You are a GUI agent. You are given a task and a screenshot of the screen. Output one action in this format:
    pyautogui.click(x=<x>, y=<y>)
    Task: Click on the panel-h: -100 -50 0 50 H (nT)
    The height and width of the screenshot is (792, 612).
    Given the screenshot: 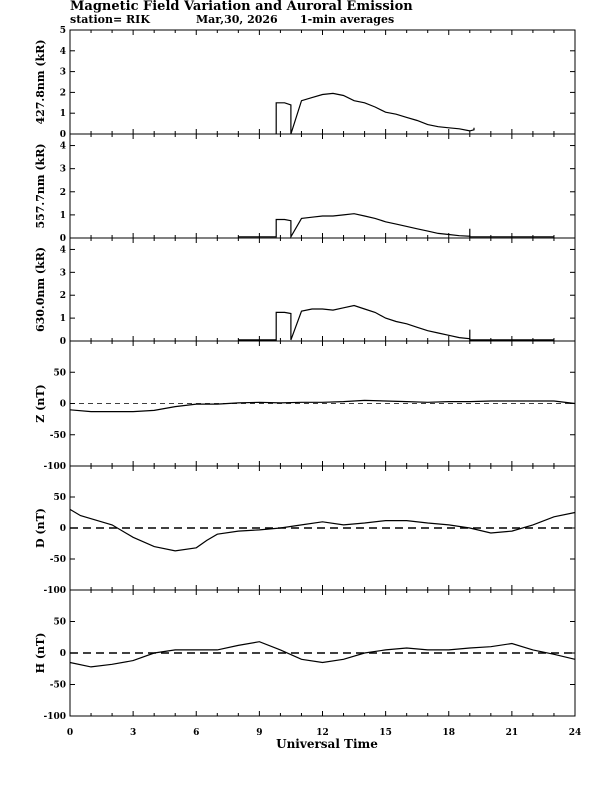 What is the action you would take?
    pyautogui.click(x=305, y=655)
    